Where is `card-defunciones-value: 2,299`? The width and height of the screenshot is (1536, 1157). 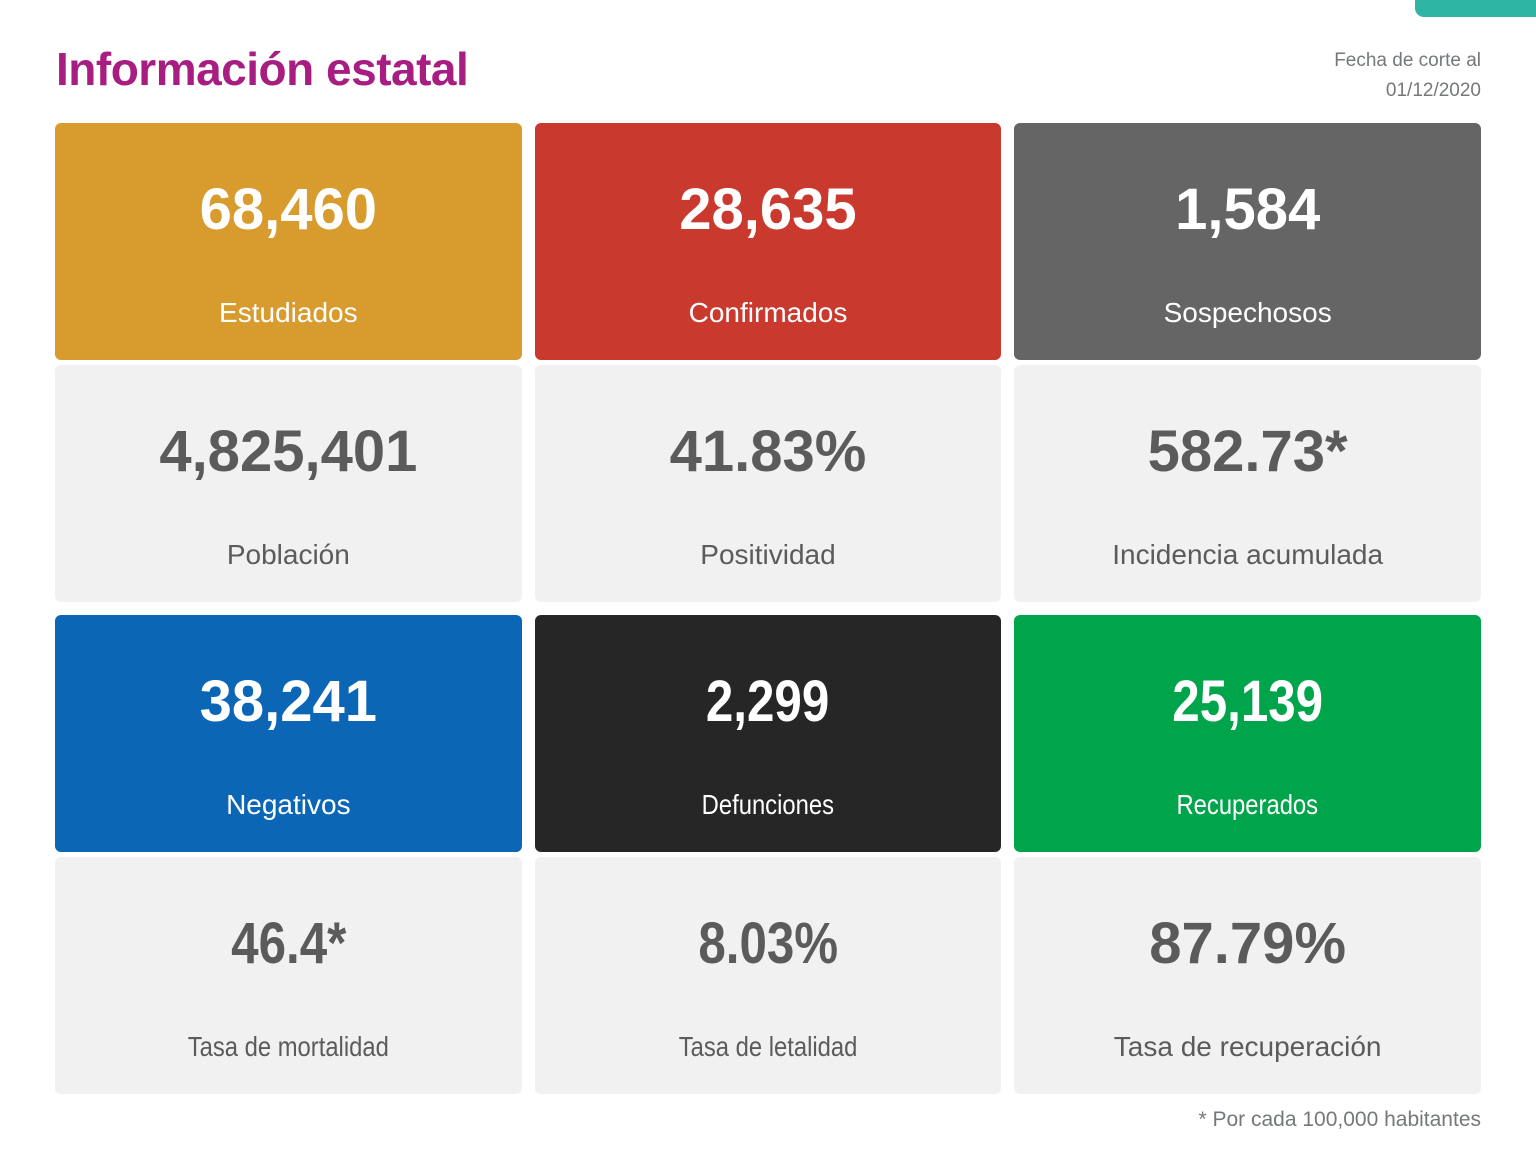
card-defunciones-value: 2,299 is located at coordinates (768, 701).